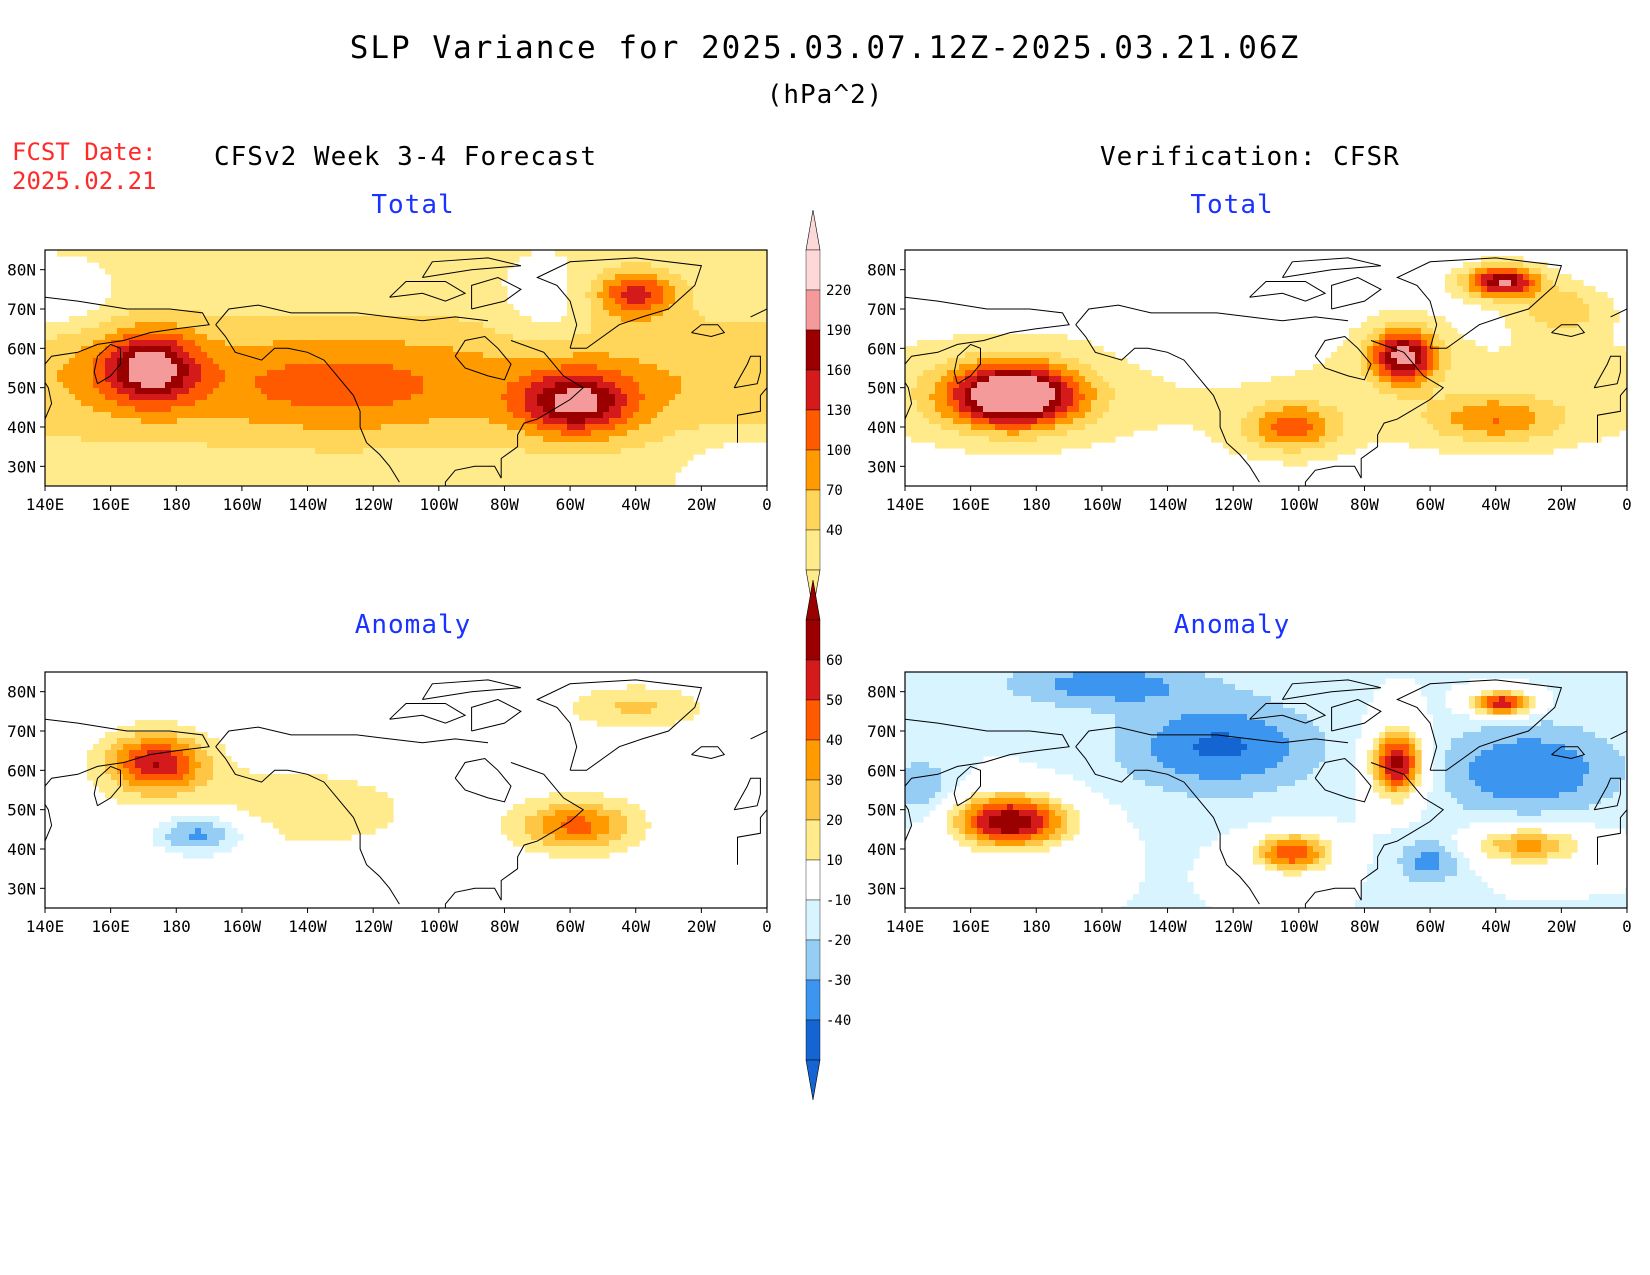  Describe the element at coordinates (838, 371) in the screenshot. I see `colorbar-label: 160` at that location.